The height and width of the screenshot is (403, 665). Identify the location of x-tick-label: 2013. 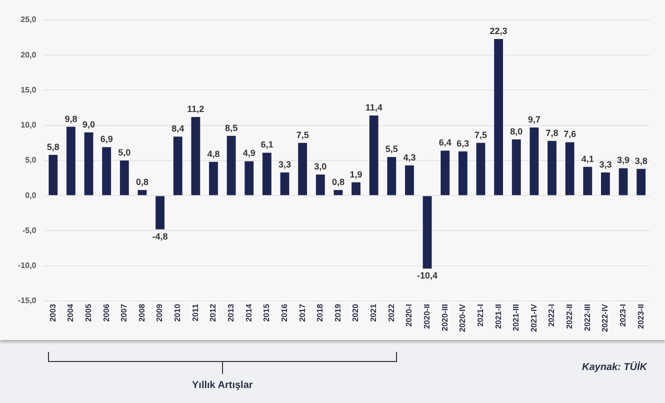
(231, 312).